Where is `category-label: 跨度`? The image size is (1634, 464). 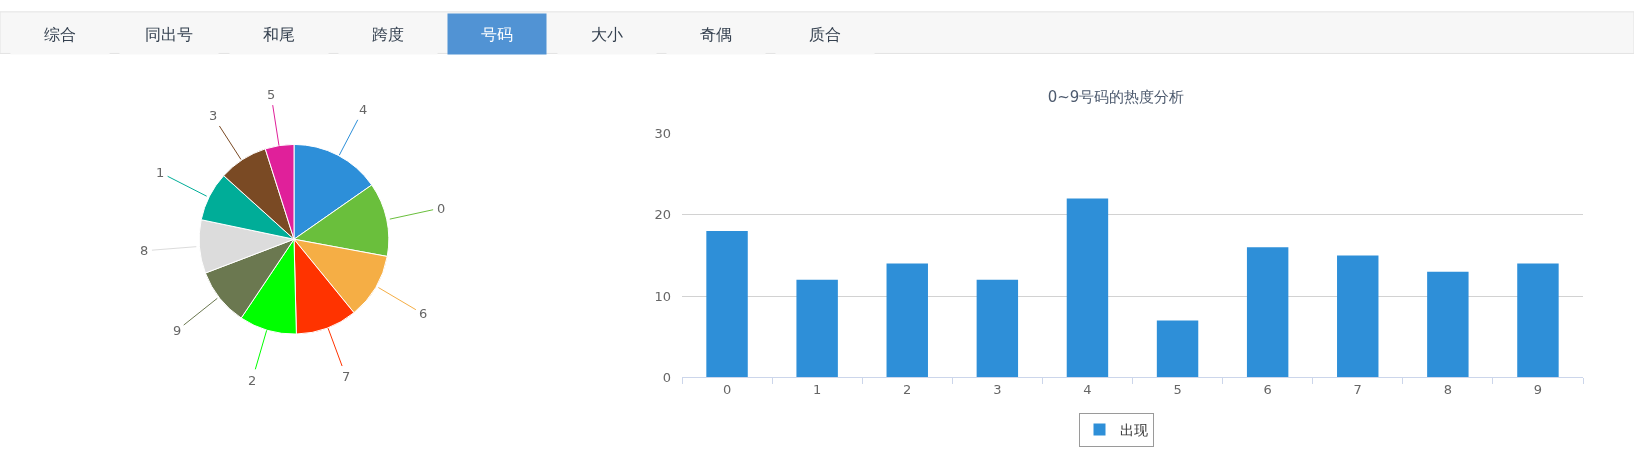 category-label: 跨度 is located at coordinates (388, 34).